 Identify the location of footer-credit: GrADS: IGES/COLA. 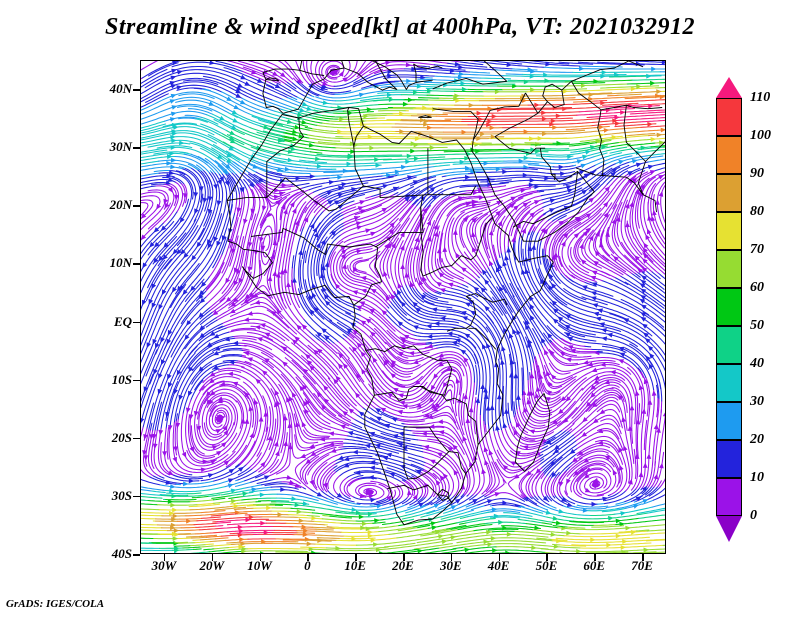
(55, 604).